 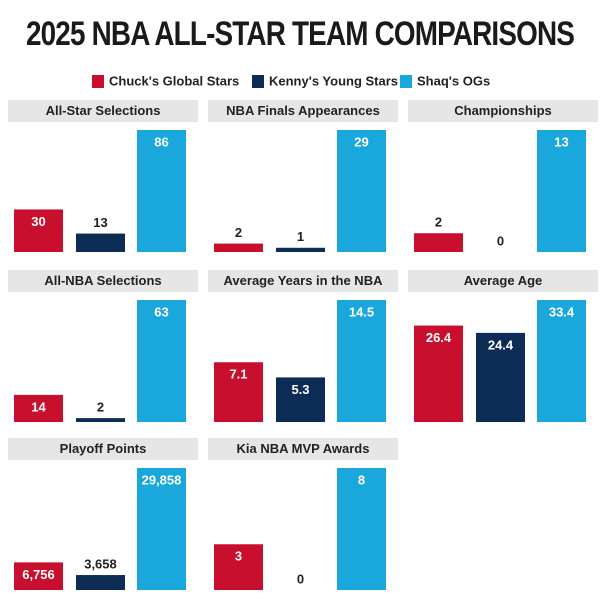 I want to click on legend-label: Chuck's Global Stars, so click(x=174, y=80).